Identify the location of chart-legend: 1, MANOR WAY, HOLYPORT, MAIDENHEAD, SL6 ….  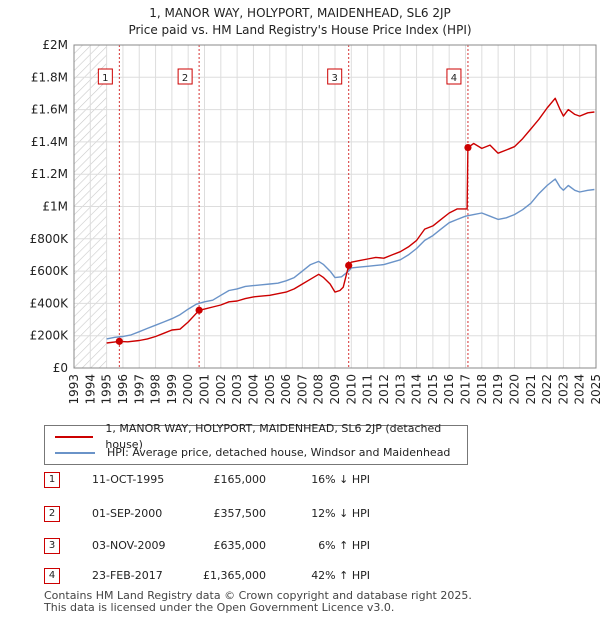
(256, 443).